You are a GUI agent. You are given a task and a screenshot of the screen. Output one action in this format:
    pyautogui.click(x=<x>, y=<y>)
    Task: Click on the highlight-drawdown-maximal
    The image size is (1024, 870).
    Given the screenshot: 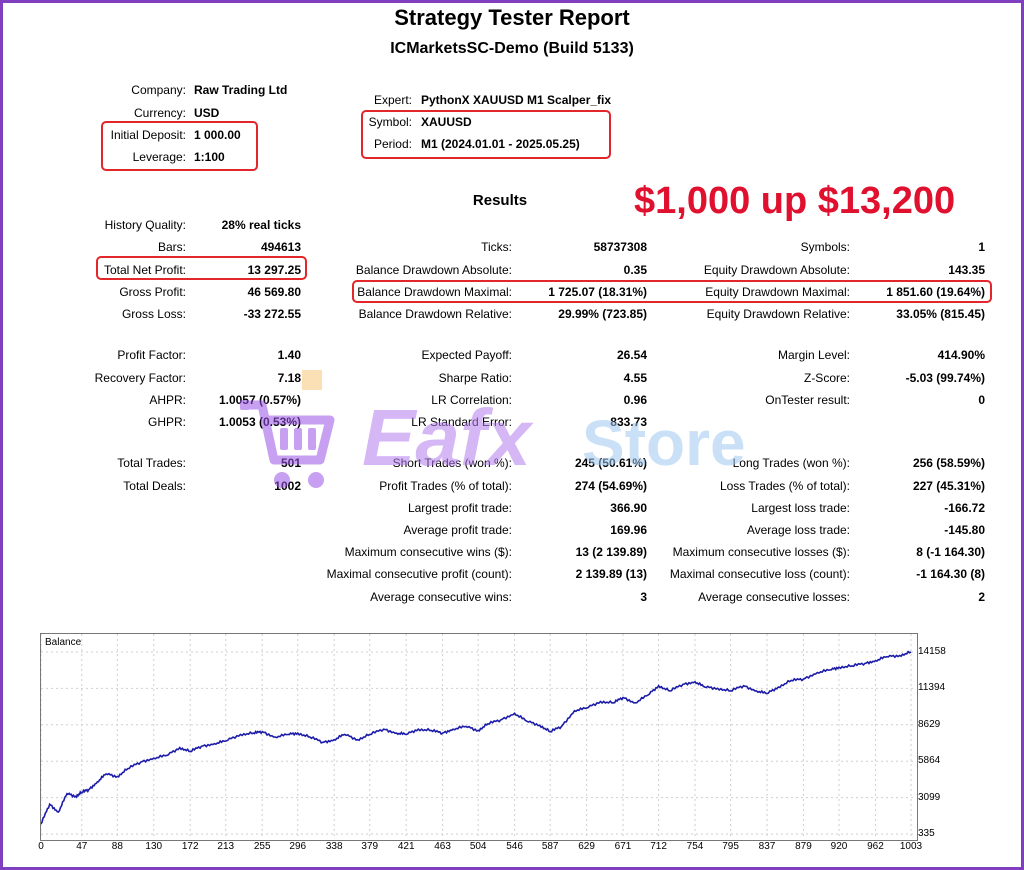 What is the action you would take?
    pyautogui.click(x=672, y=291)
    